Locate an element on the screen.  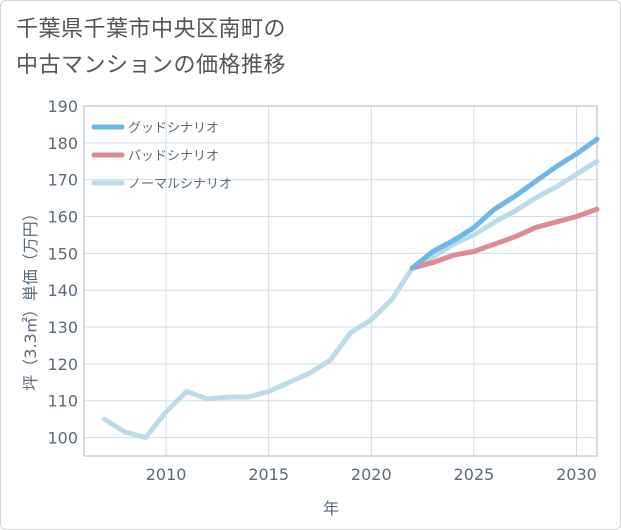
y-tick-label: 100 is located at coordinates (62, 438).